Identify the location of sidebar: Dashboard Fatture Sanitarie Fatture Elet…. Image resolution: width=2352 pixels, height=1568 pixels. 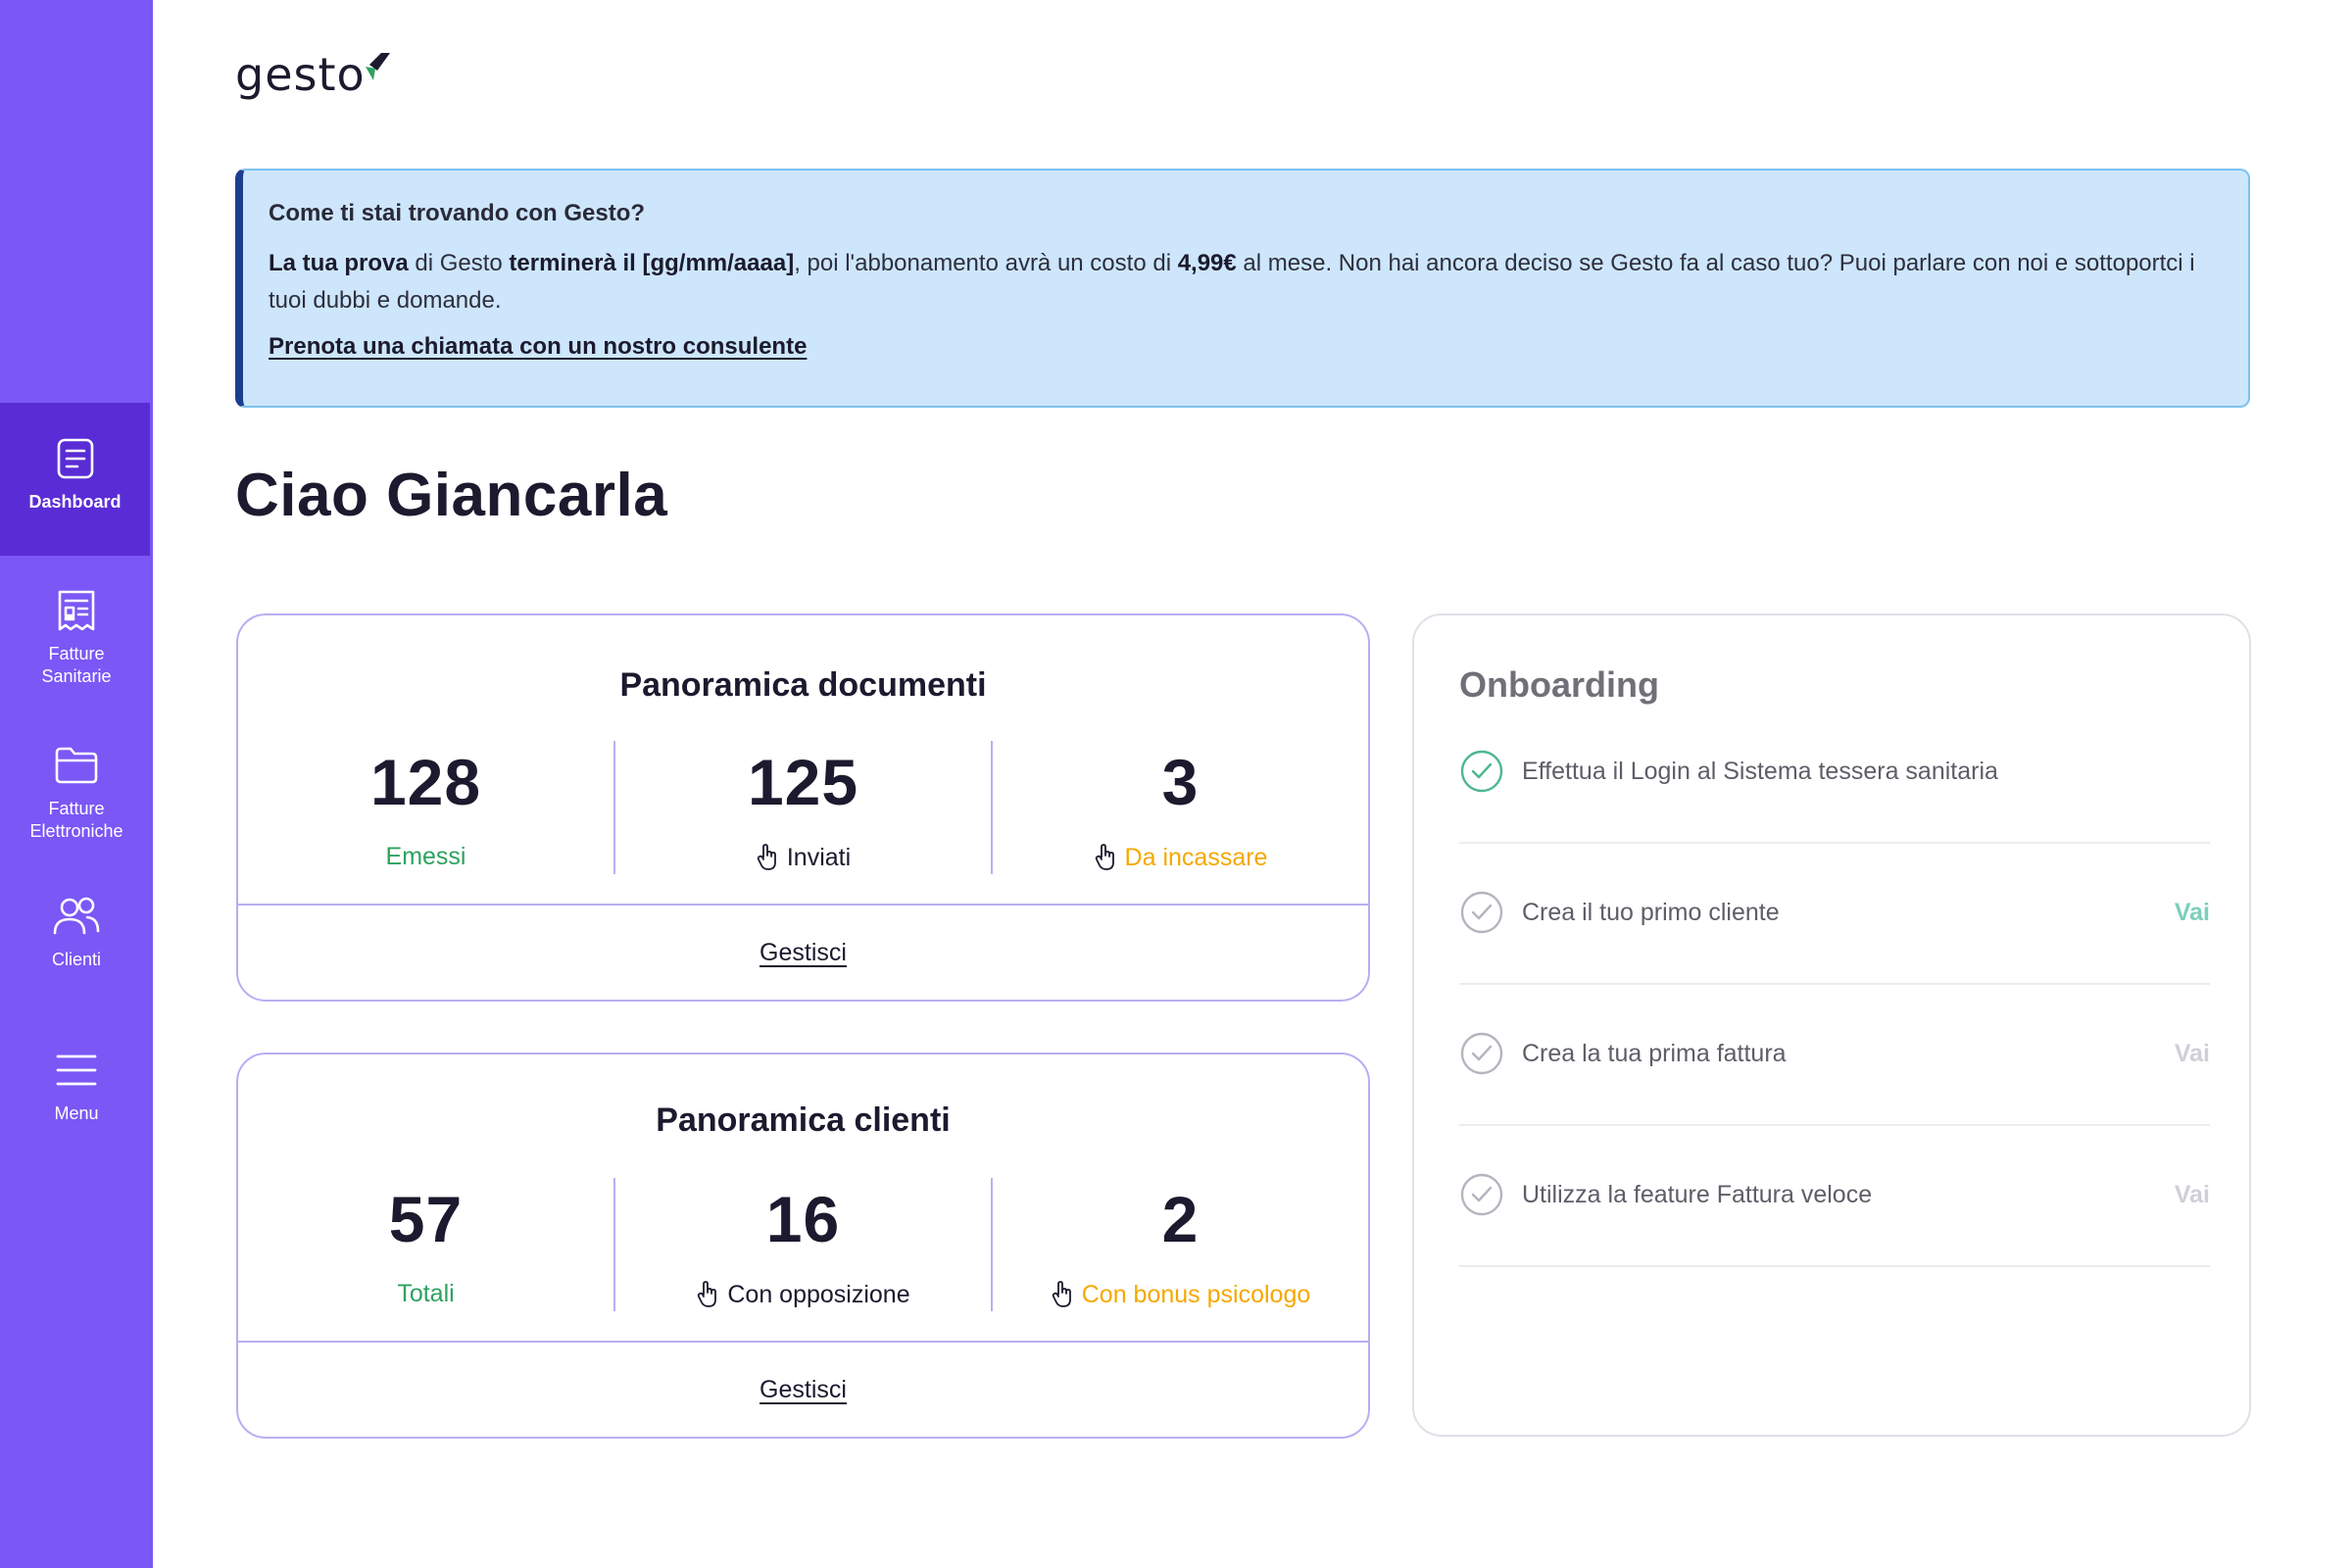
(76, 784).